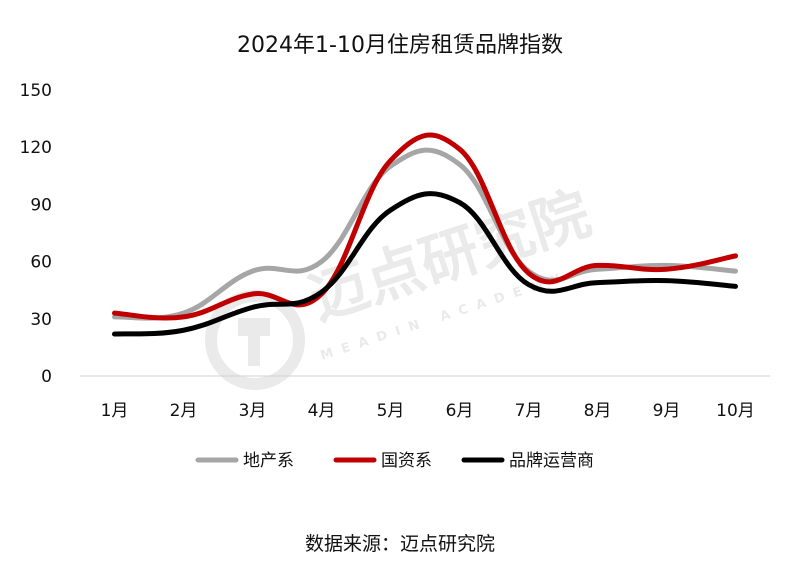 The height and width of the screenshot is (578, 800). What do you see at coordinates (735, 411) in the screenshot?
I see `x-tick-label: 10月` at bounding box center [735, 411].